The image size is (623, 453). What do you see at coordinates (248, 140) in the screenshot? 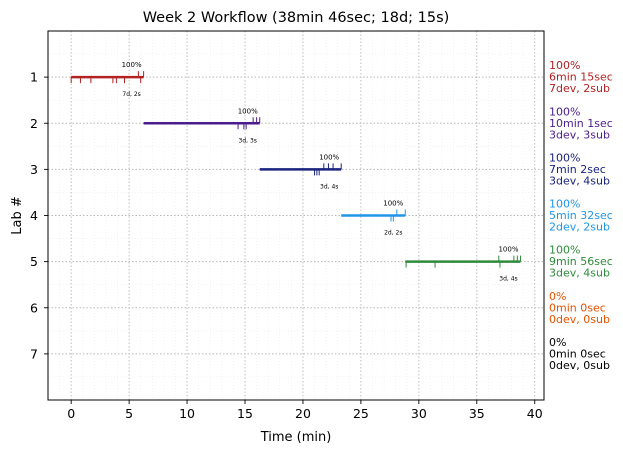
I see `lab-2-counts-label: 3d, 3s` at bounding box center [248, 140].